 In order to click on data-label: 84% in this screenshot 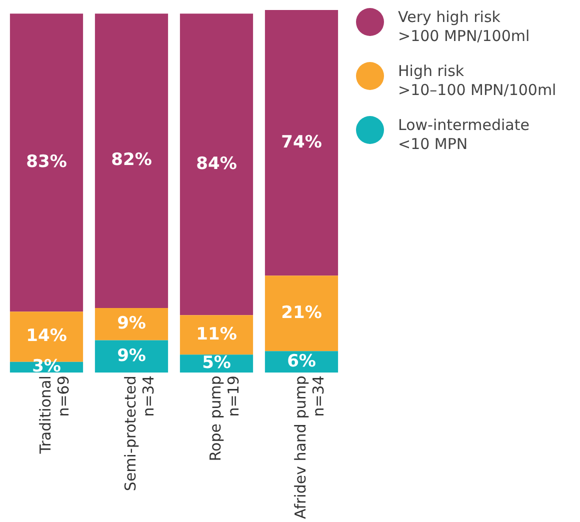, I will do `click(216, 164)`.